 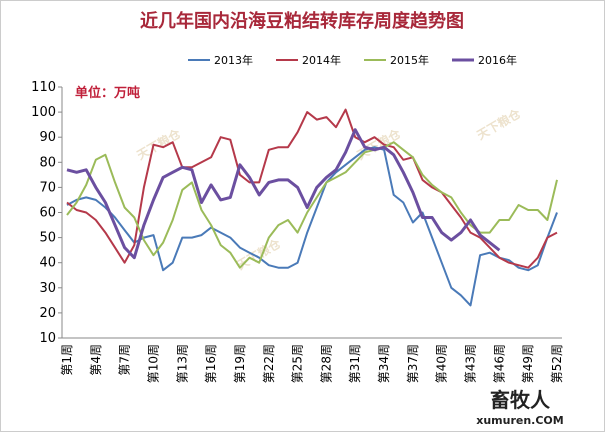 I want to click on y-tick-label: 80, so click(x=47, y=162).